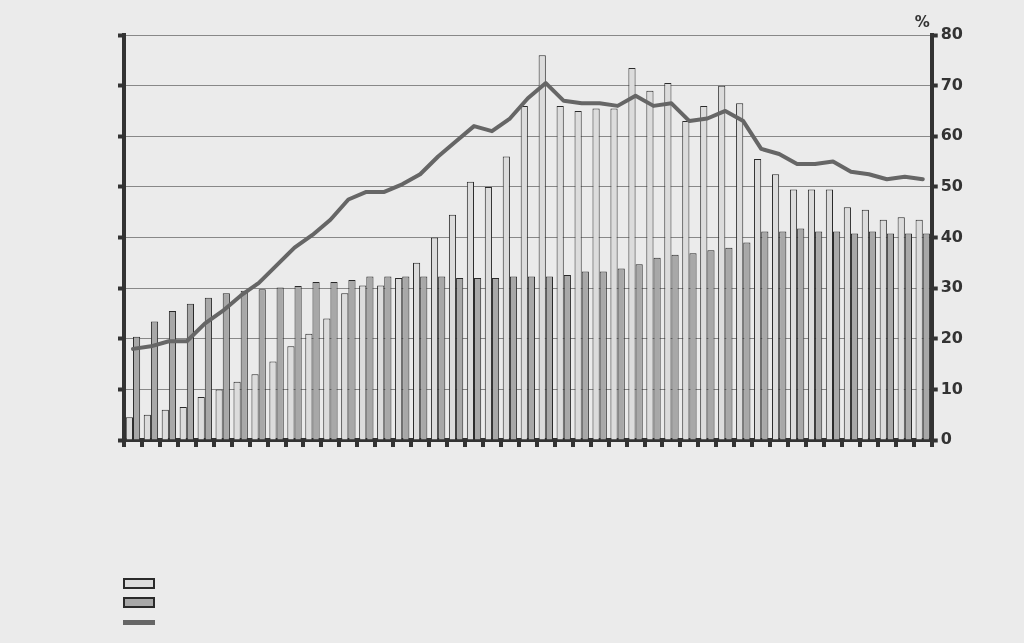 The image size is (1024, 643). I want to click on y-axis-title: %, so click(922, 22).